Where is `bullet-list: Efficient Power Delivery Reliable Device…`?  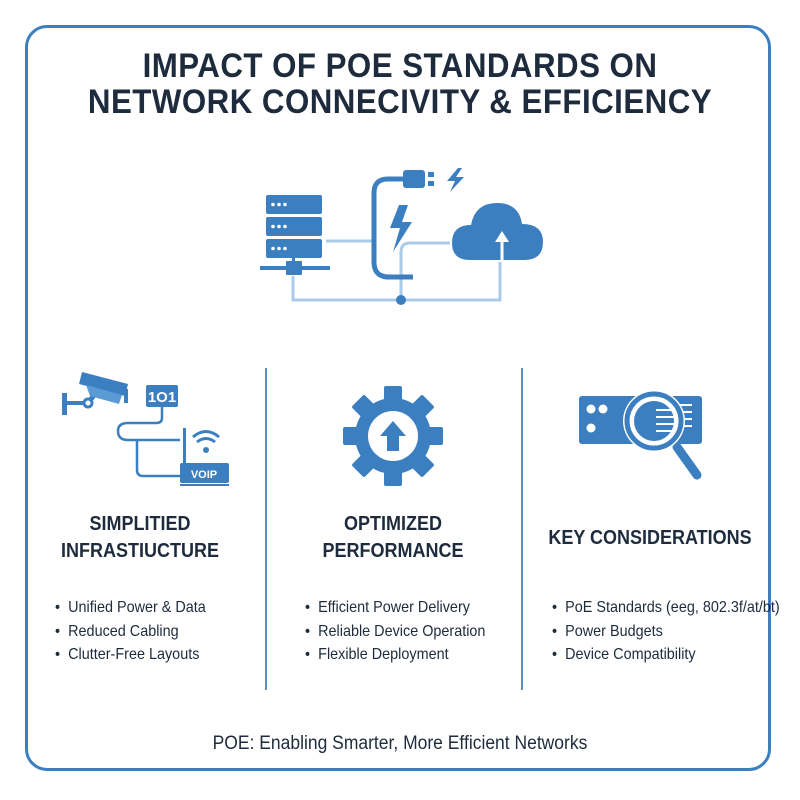
bullet-list: Efficient Power Delivery Reliable Device… is located at coordinates (393, 631).